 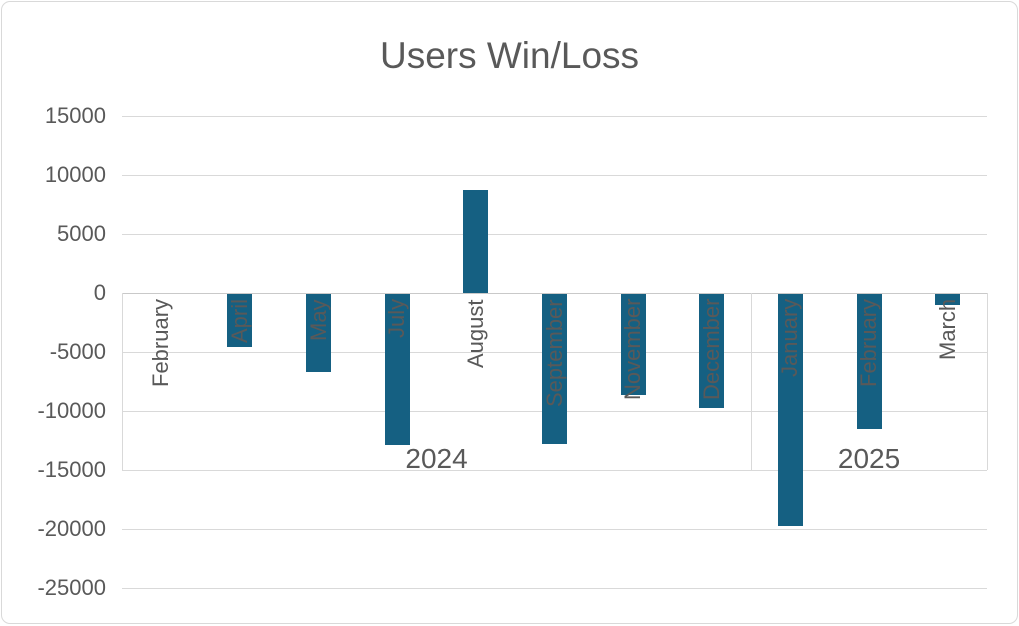 I want to click on category-label: November, so click(x=633, y=349).